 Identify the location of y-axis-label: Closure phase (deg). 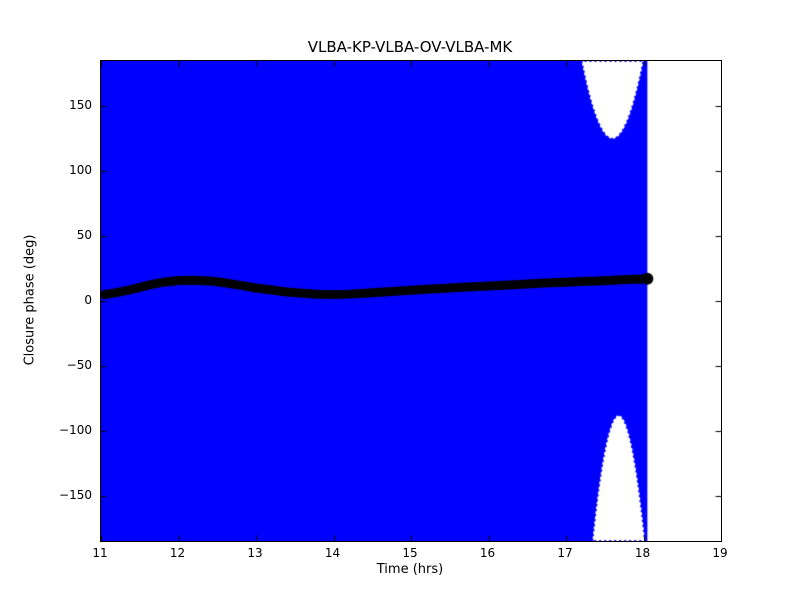
(30, 300).